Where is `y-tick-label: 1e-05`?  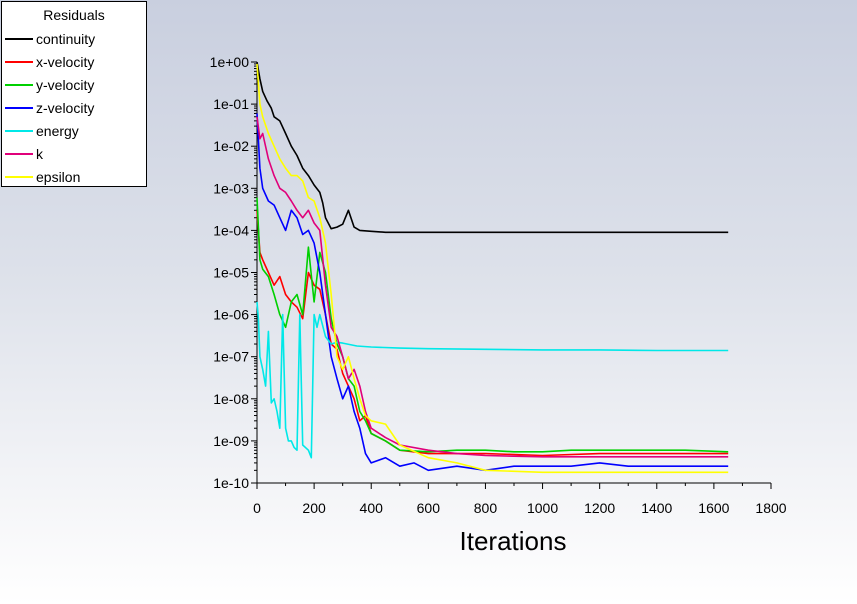 y-tick-label: 1e-05 is located at coordinates (231, 273).